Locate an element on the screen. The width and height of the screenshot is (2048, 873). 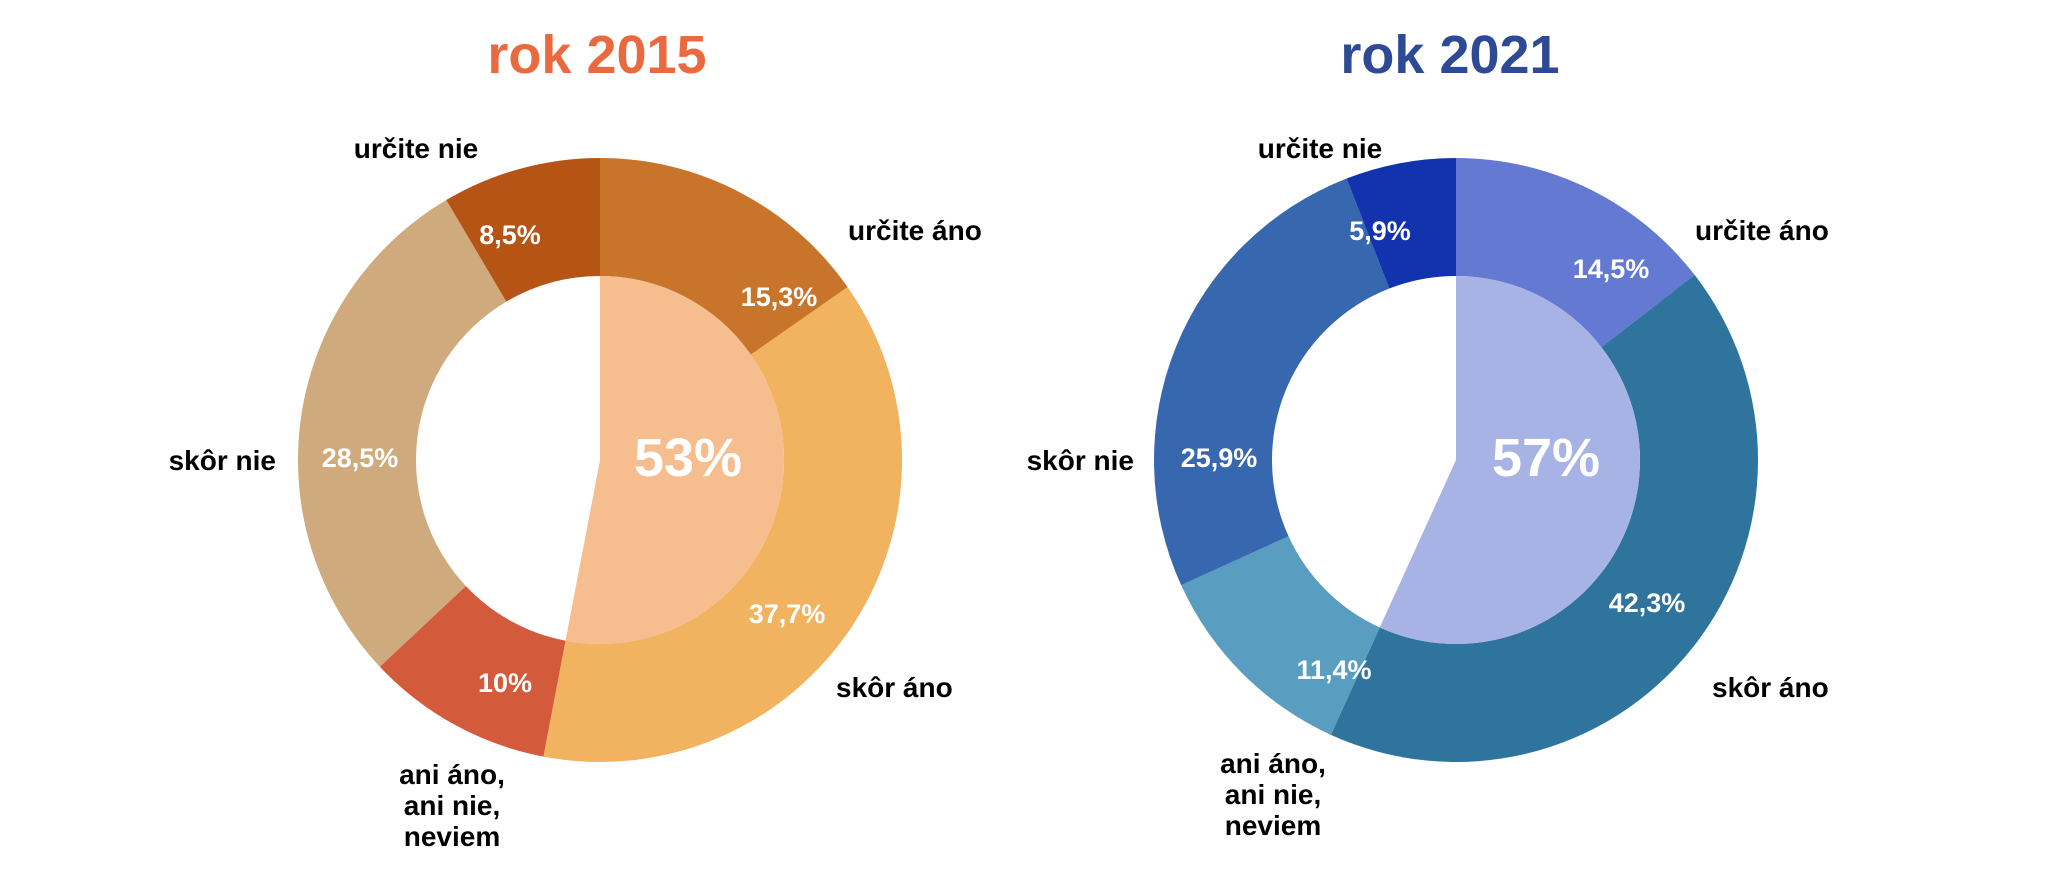
value-label-1-0: 14,5% is located at coordinates (1611, 269).